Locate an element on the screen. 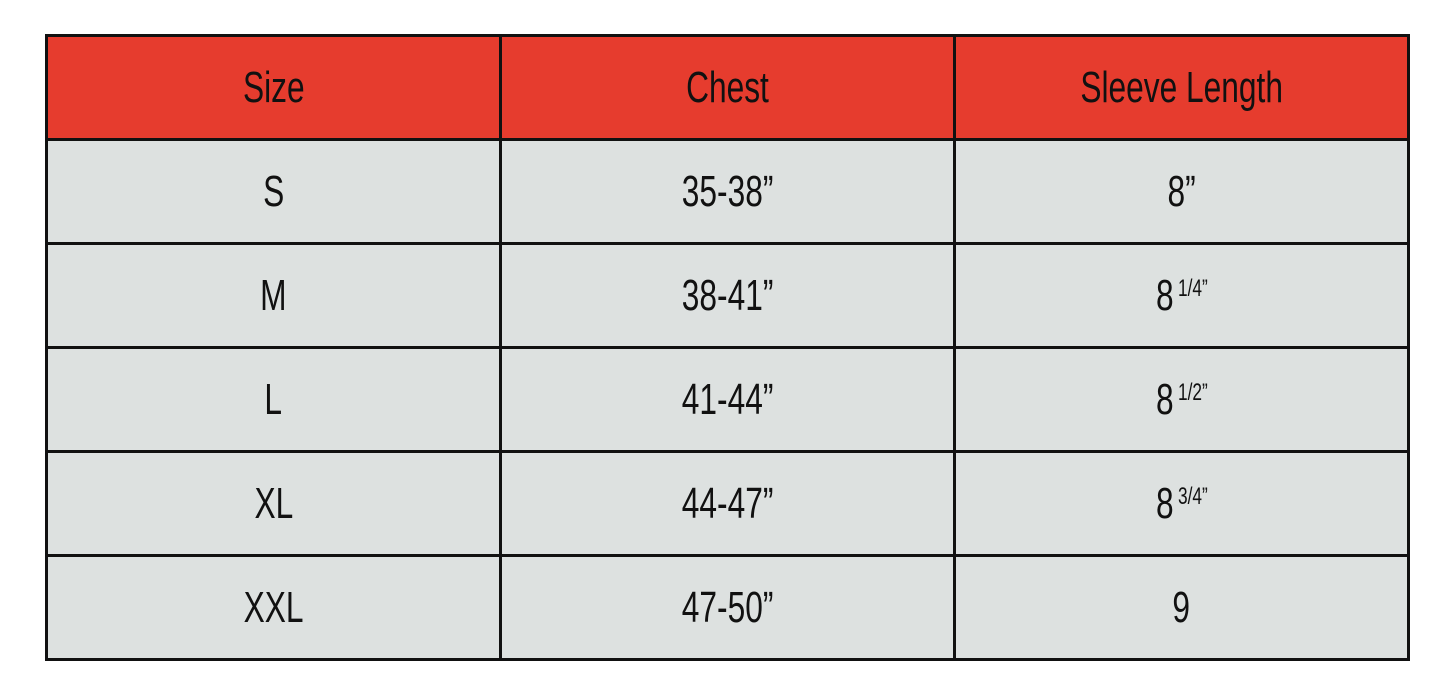 This screenshot has width=1445, height=689. cell-chest: 35-38” is located at coordinates (727, 191).